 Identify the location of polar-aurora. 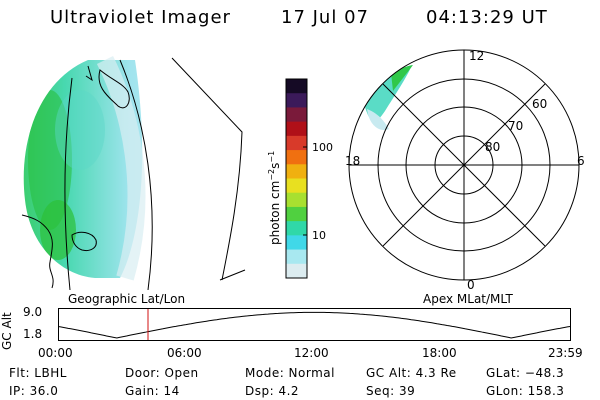
(389, 98).